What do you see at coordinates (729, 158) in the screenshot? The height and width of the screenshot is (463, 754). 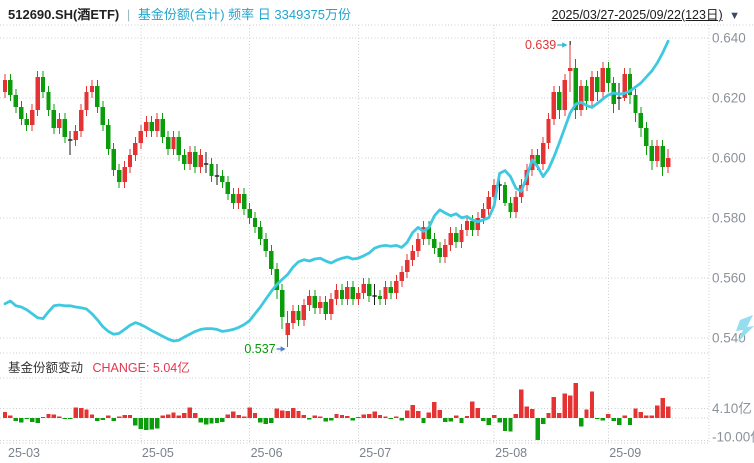 I see `price-tick-label: 0.600` at bounding box center [729, 158].